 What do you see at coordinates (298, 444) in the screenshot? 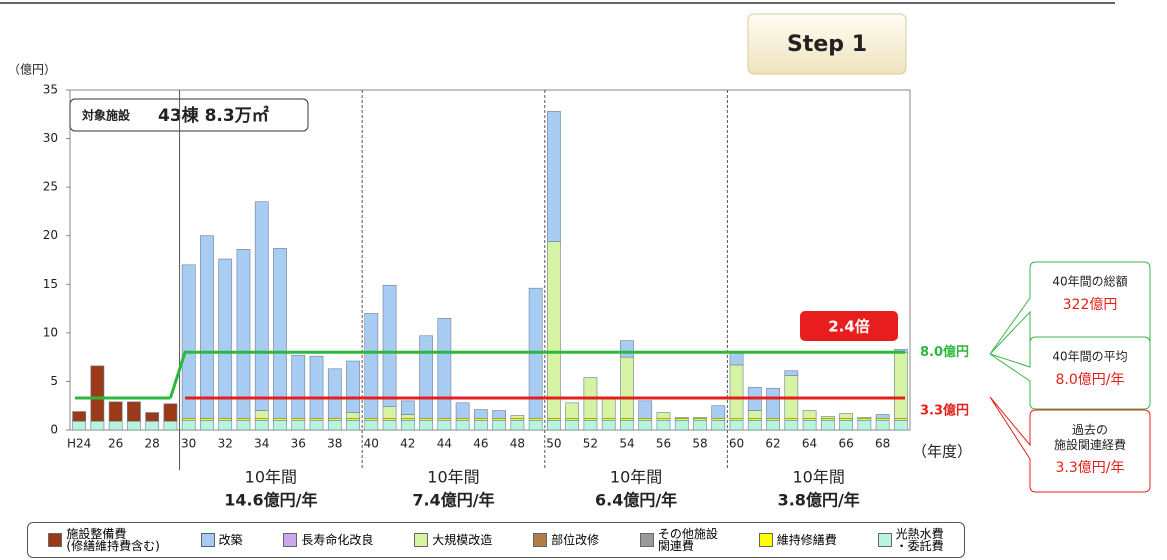
I see `x-tick-label: 36` at bounding box center [298, 444].